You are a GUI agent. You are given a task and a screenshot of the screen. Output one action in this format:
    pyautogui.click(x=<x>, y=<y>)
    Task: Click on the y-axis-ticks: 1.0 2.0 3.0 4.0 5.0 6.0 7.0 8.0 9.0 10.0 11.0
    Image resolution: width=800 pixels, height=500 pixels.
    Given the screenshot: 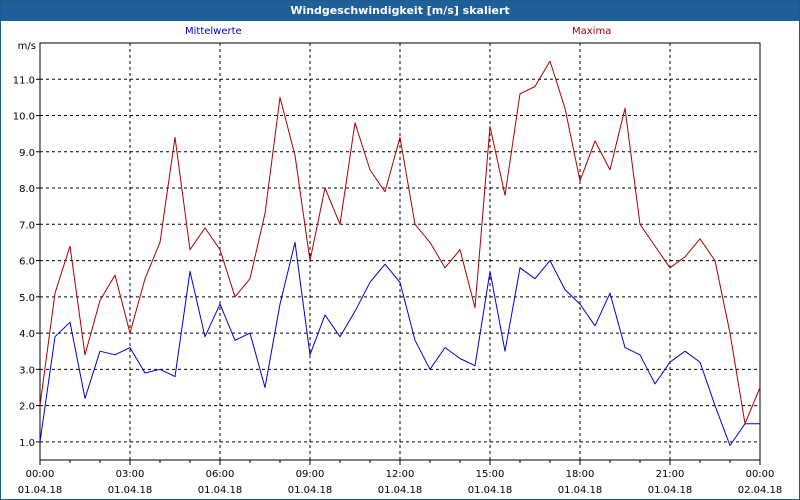 What is the action you would take?
    pyautogui.click(x=26, y=262)
    